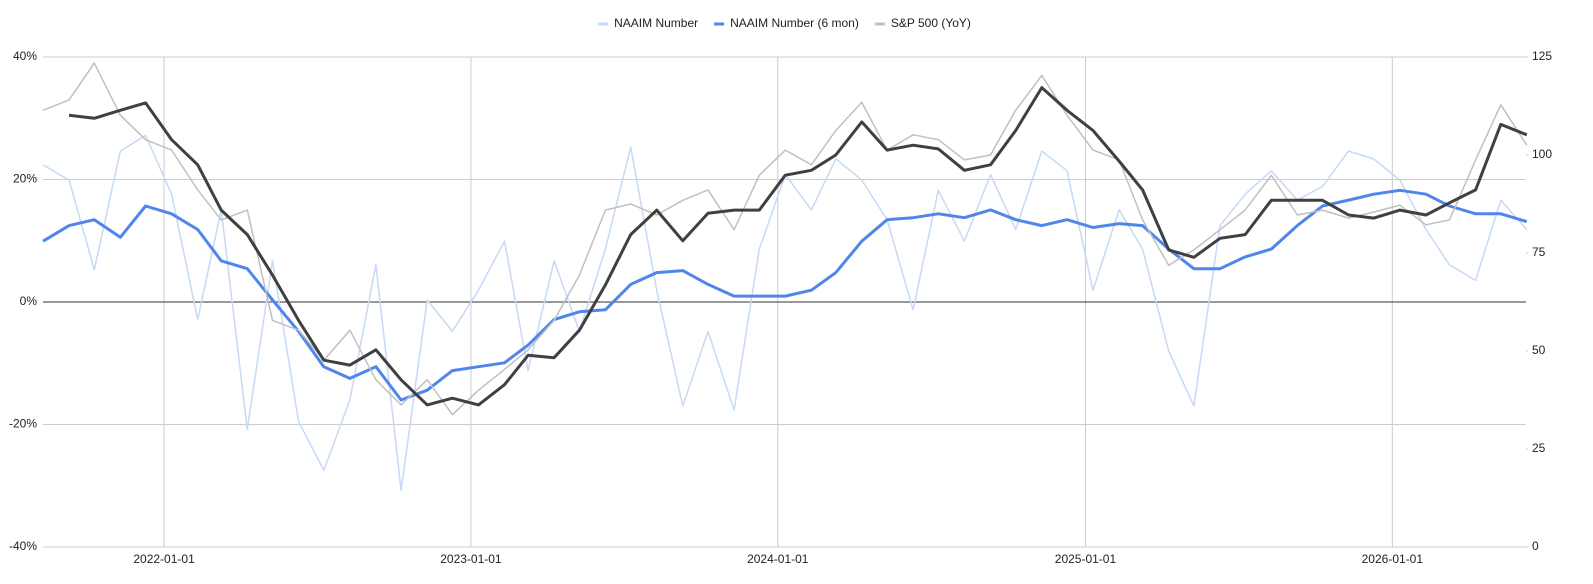  Describe the element at coordinates (931, 23) in the screenshot. I see `legend-label: S&P 500 (YoY)` at that location.